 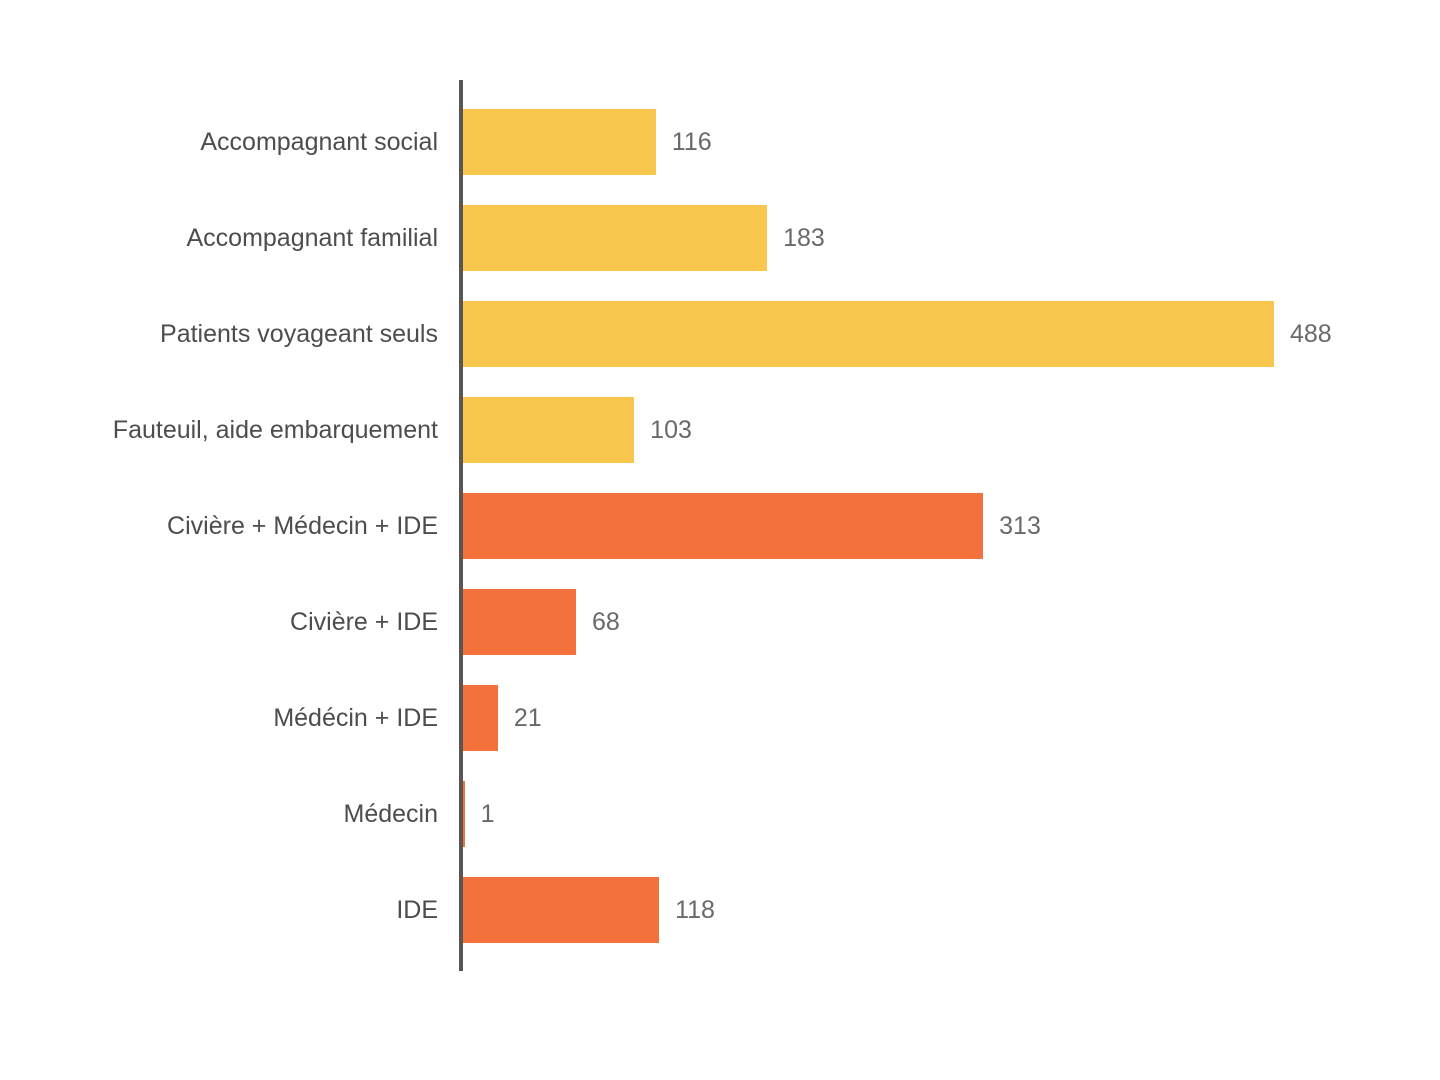 What do you see at coordinates (487, 814) in the screenshot?
I see `value-label: 1` at bounding box center [487, 814].